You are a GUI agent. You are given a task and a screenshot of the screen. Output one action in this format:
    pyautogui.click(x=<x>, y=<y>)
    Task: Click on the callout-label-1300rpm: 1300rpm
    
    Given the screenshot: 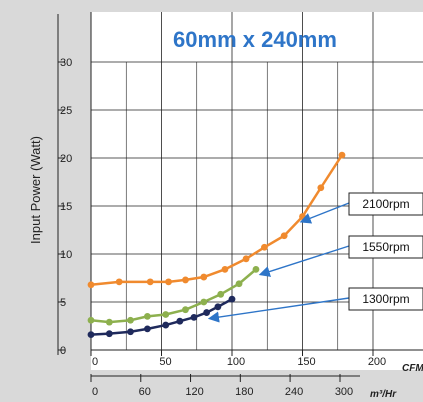 What is the action you would take?
    pyautogui.click(x=385, y=299)
    